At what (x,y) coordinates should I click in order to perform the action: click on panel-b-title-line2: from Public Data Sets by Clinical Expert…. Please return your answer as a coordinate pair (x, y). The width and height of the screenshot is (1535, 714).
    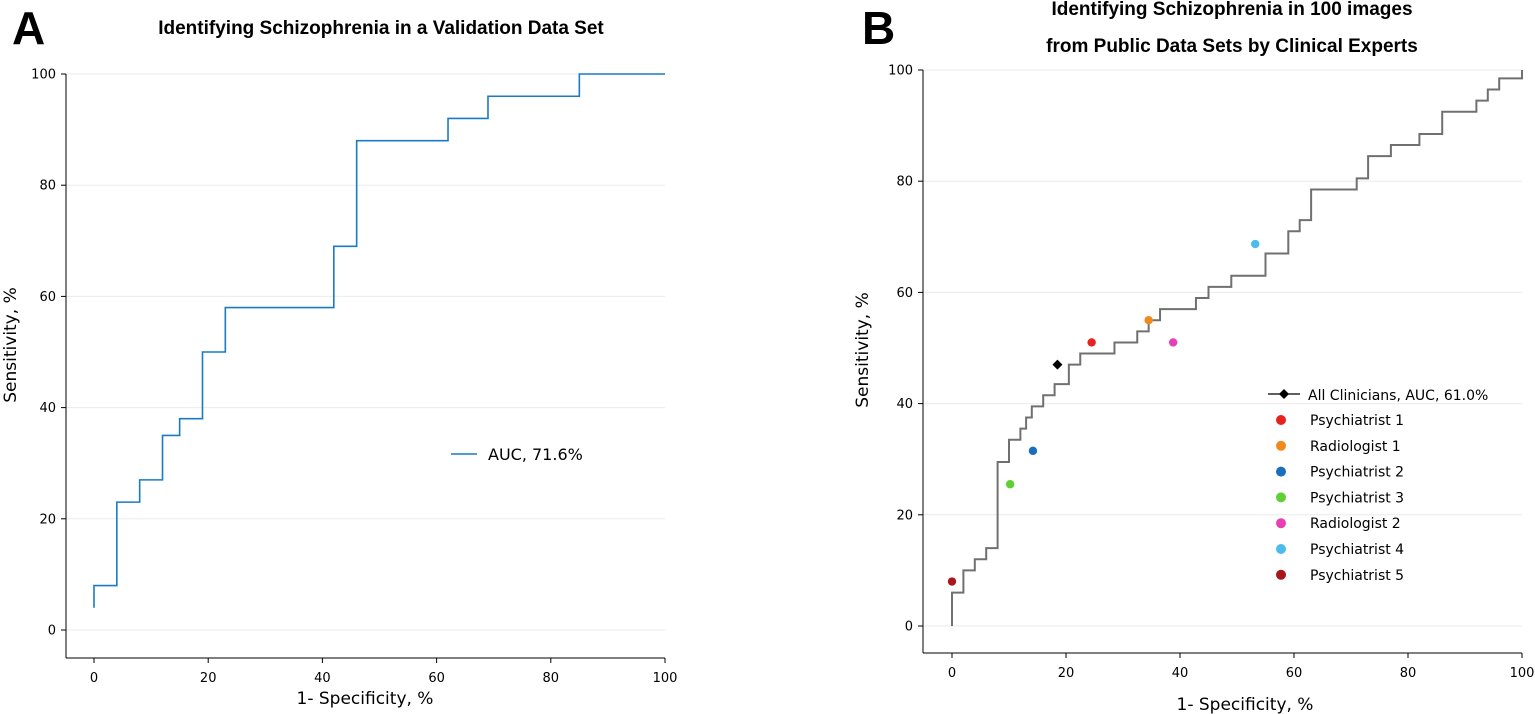
    Looking at the image, I should click on (1232, 46).